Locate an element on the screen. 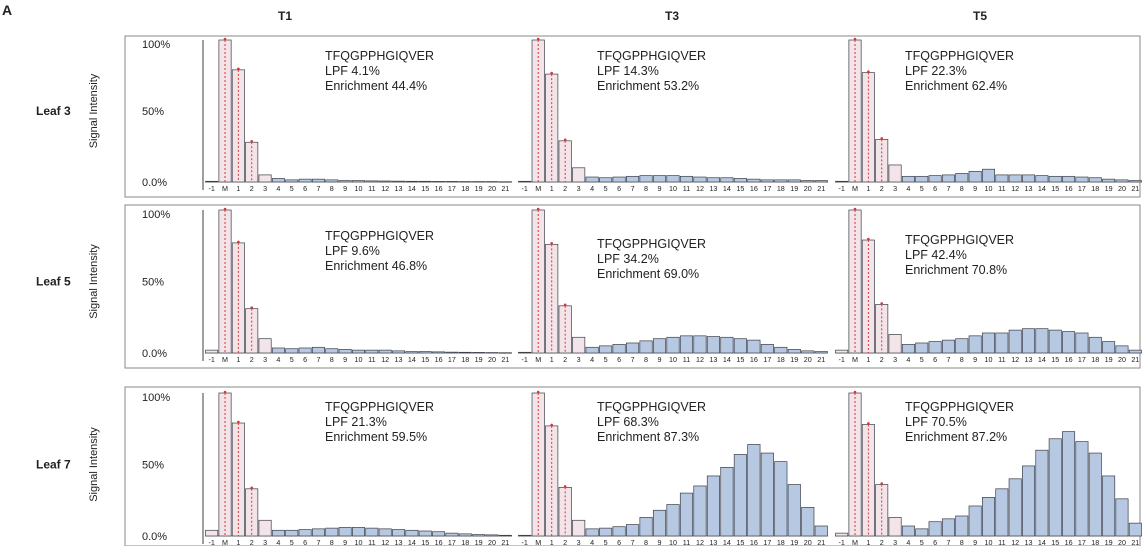  lpf-label: LPF 34.2% is located at coordinates (628, 259).